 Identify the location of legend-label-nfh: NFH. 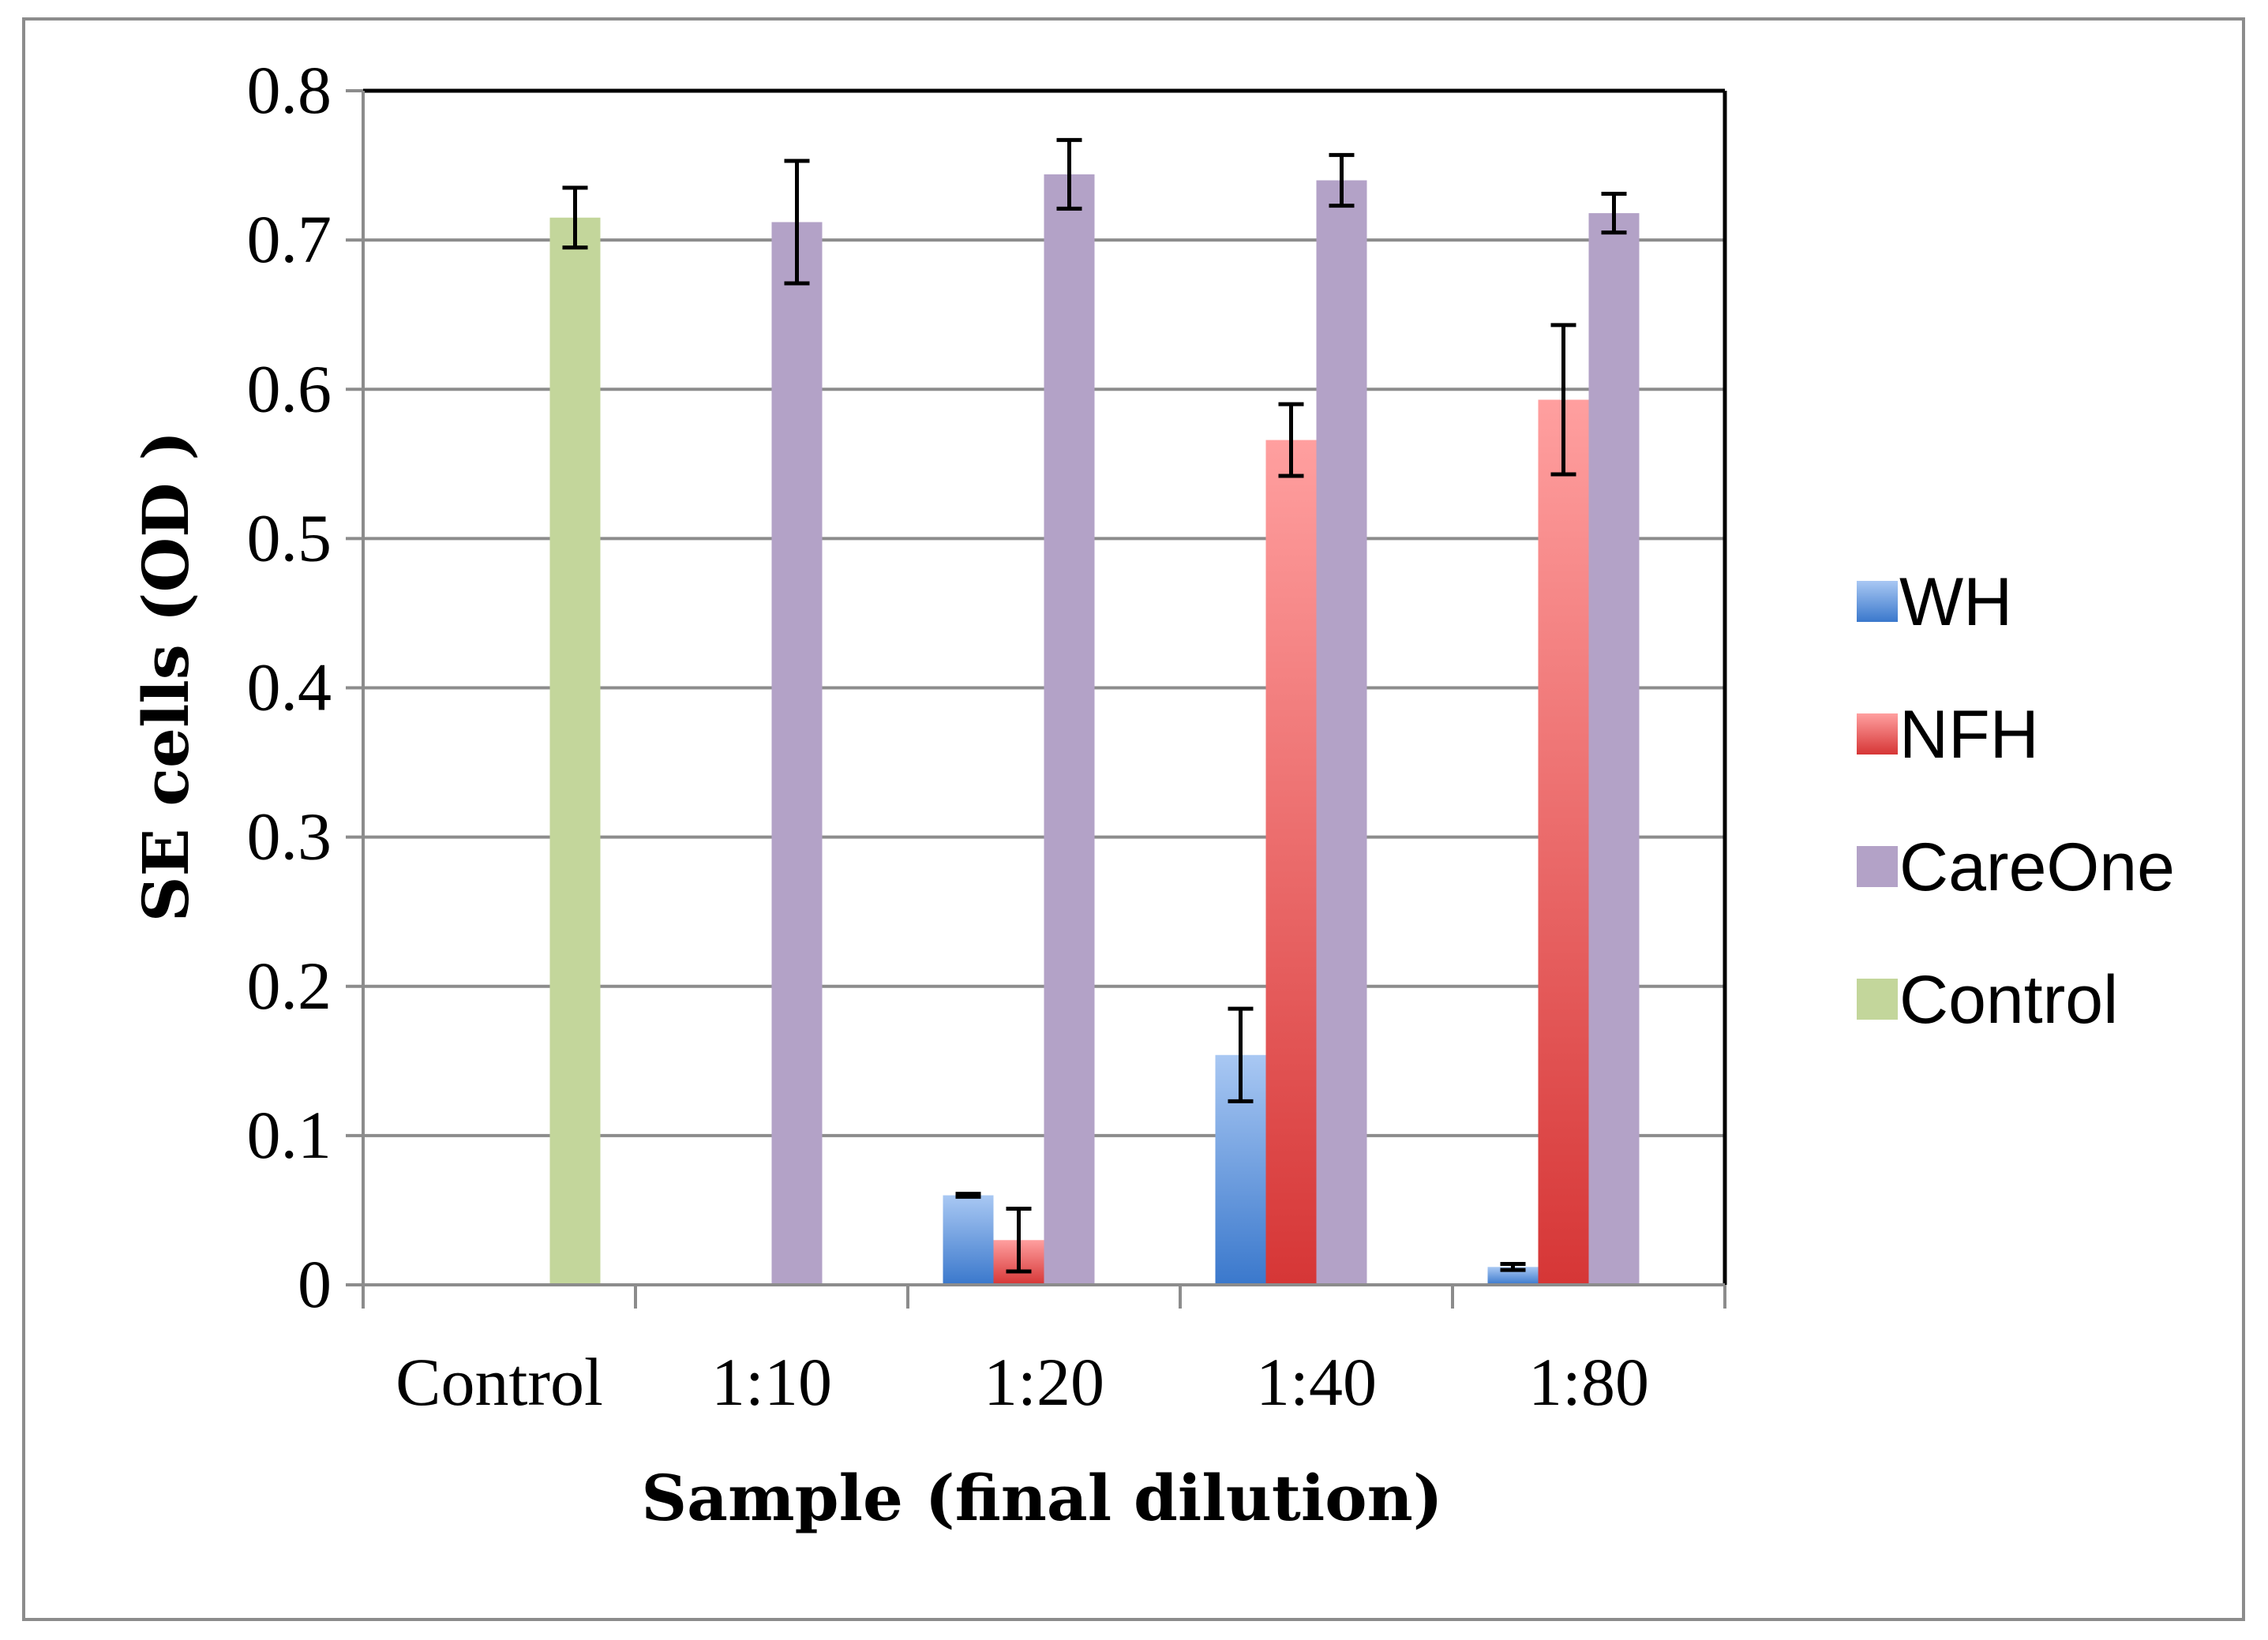
(1969, 735).